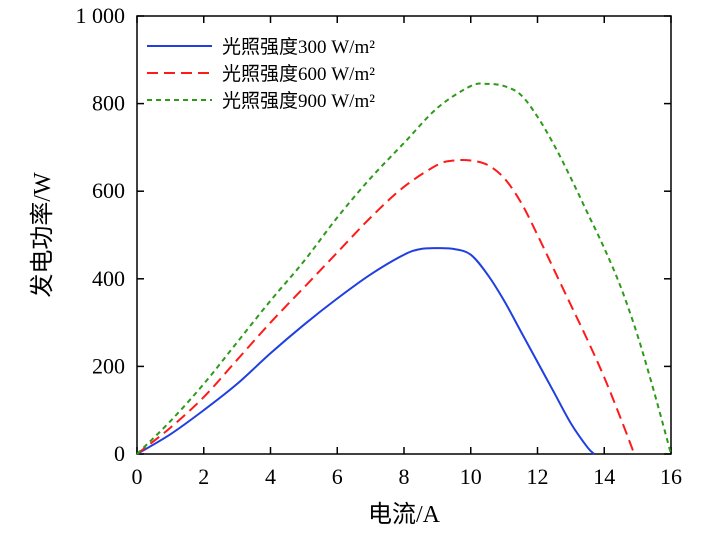 The height and width of the screenshot is (534, 709). Describe the element at coordinates (298, 74) in the screenshot. I see `legend-label-2: 光照强度600 W/m²` at that location.